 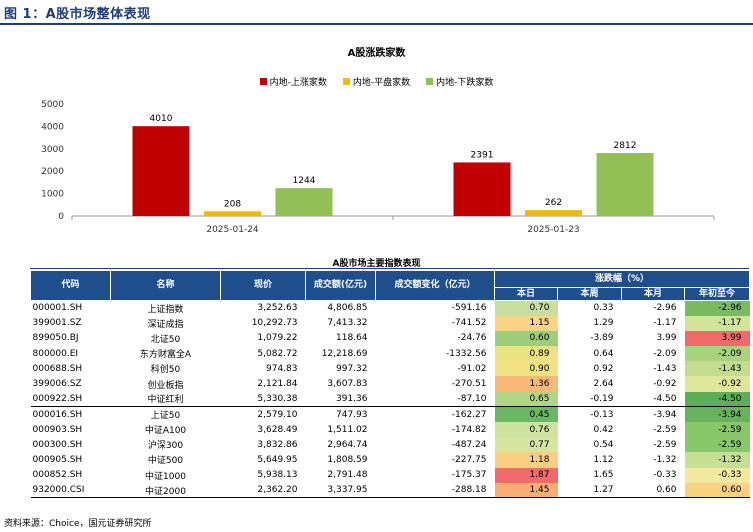 What do you see at coordinates (603, 384) in the screenshot?
I see `cell-week-change: 2.64` at bounding box center [603, 384].